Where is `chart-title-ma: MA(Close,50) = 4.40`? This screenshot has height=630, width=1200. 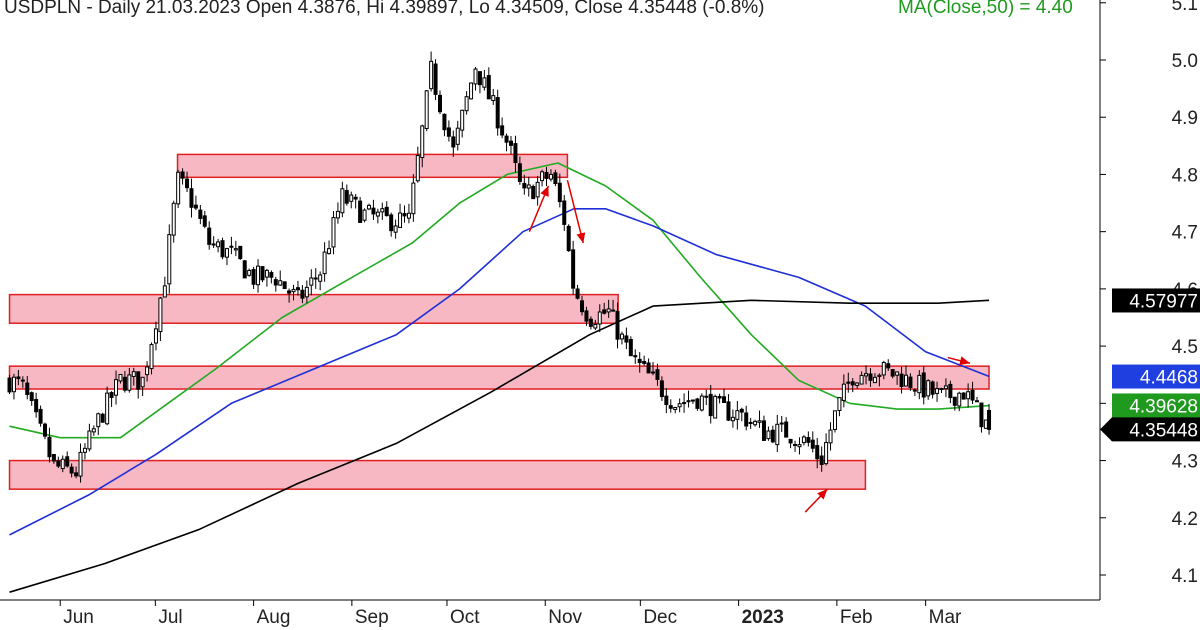 chart-title-ma: MA(Close,50) = 4.40 is located at coordinates (985, 9).